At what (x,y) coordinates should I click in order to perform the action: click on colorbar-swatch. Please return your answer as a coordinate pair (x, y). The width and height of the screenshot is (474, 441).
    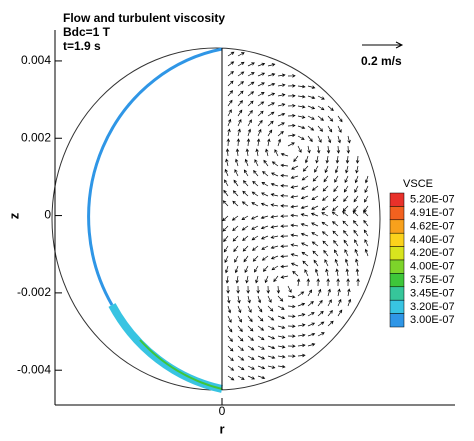
    Looking at the image, I should click on (397, 199).